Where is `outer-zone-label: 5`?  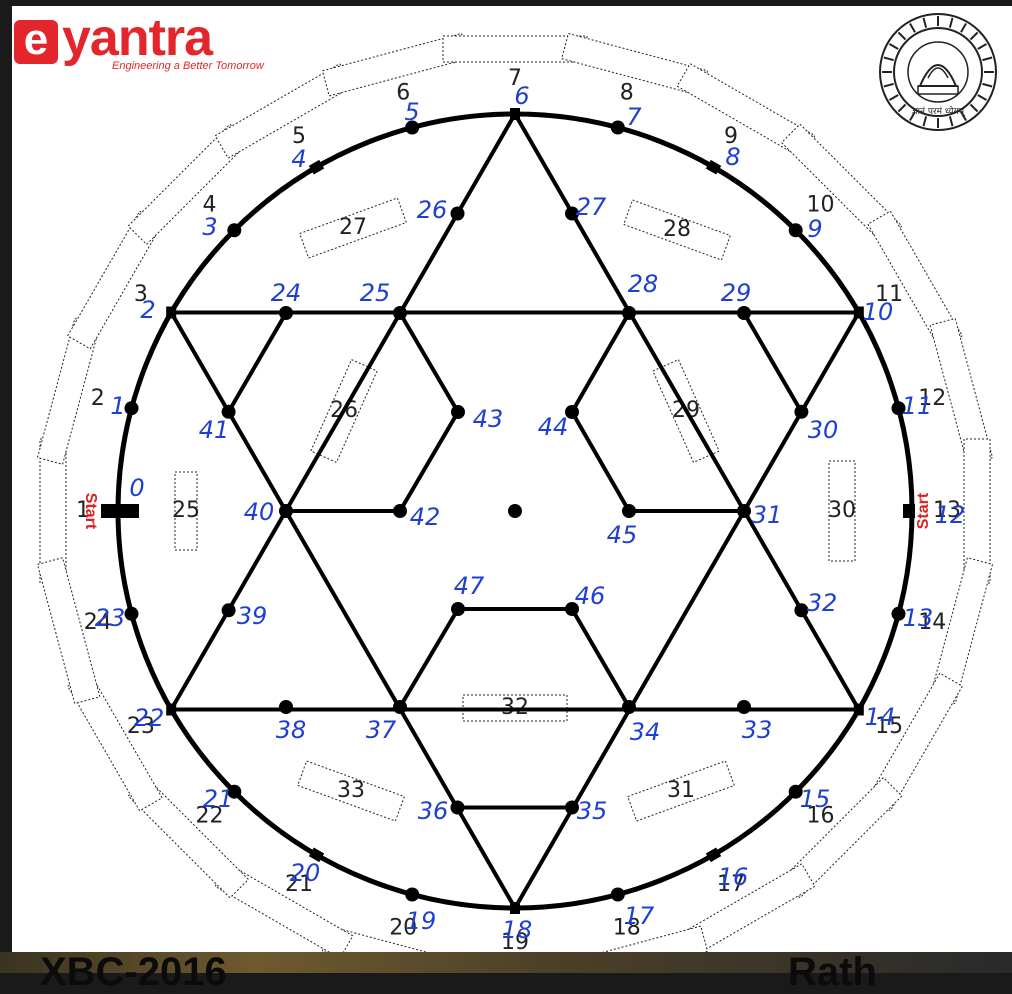
outer-zone-label: 5 is located at coordinates (299, 136).